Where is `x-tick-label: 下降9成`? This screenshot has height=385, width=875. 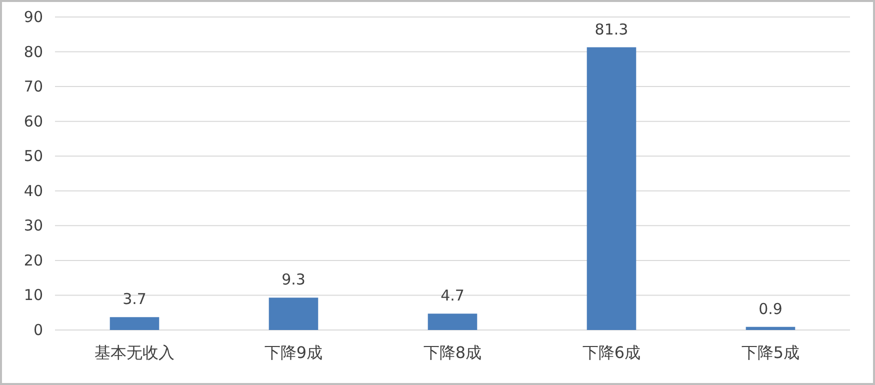
x-tick-label: 下降9成 is located at coordinates (293, 352).